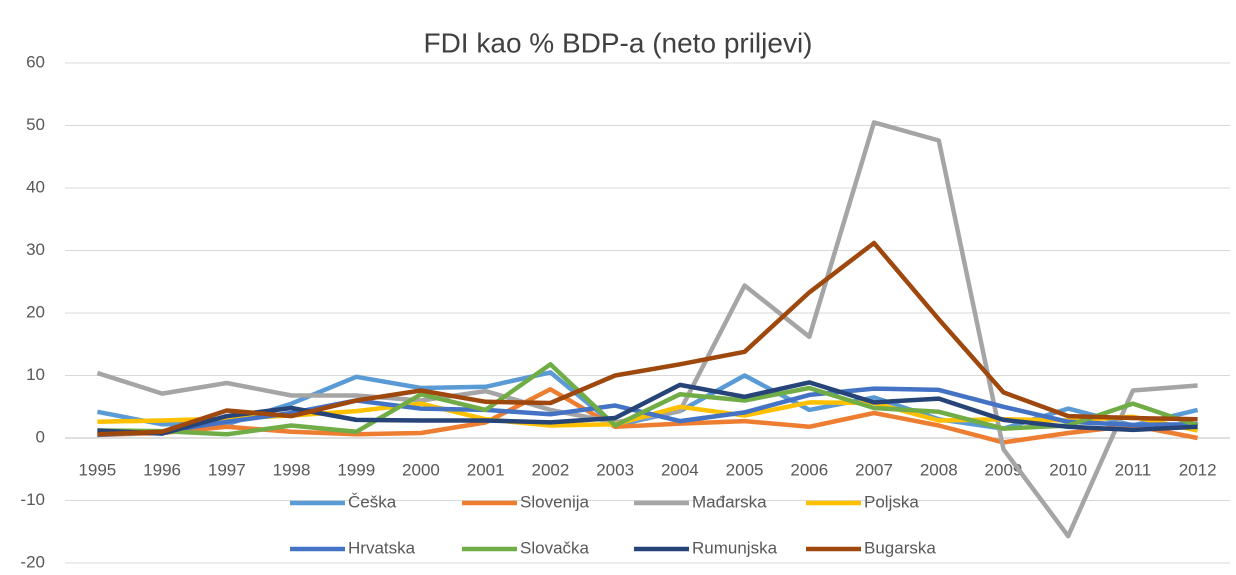 The width and height of the screenshot is (1236, 575). I want to click on x-tick-label: 2010, so click(1068, 469).